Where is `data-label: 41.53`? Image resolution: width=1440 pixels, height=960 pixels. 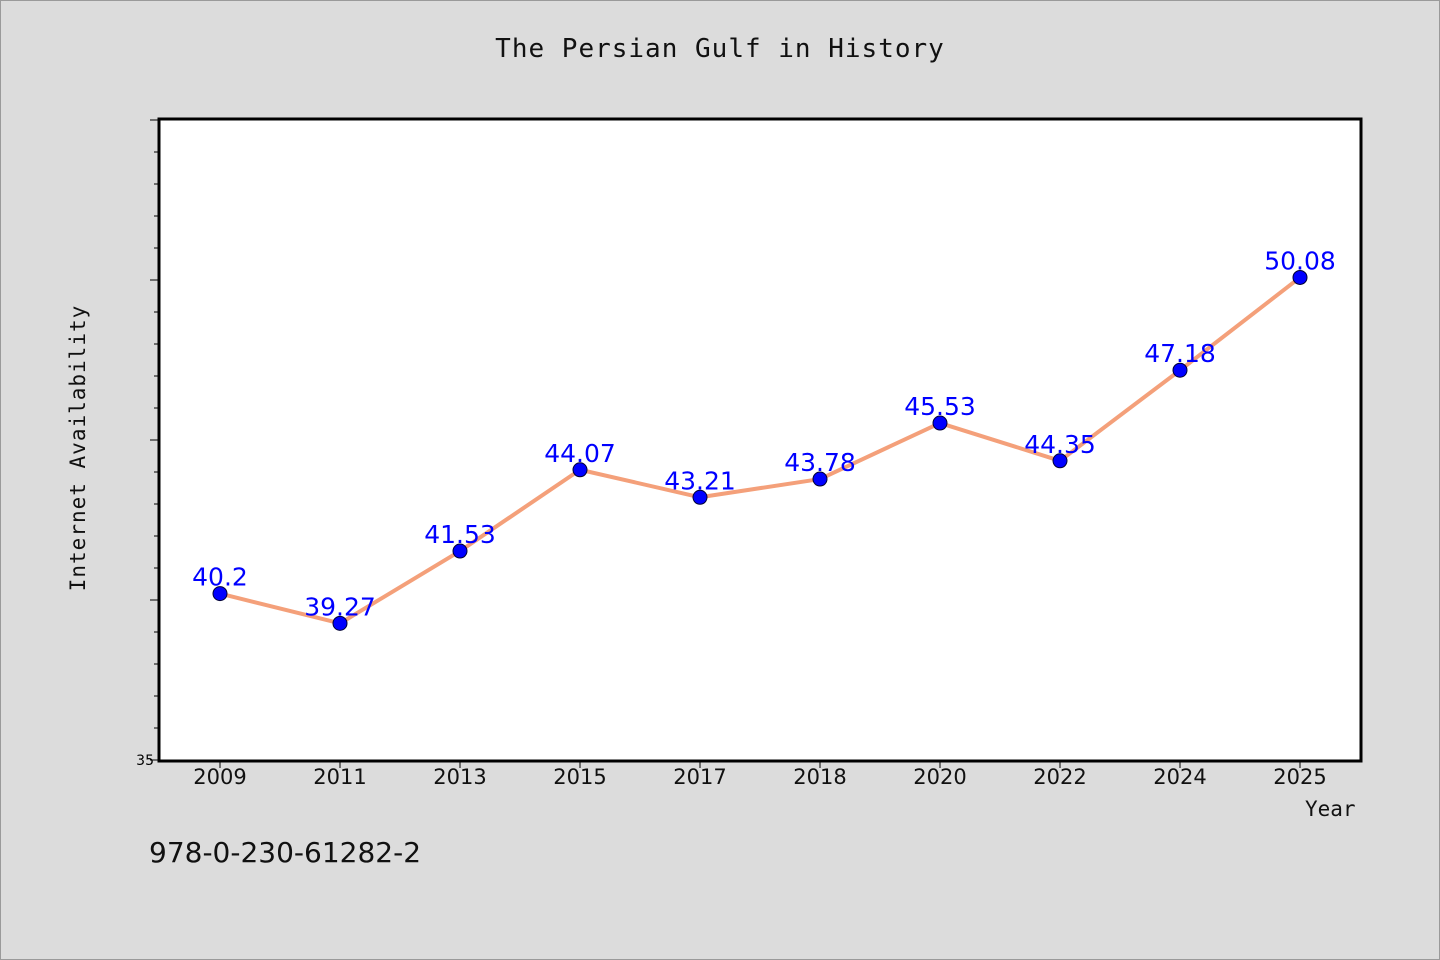 data-label: 41.53 is located at coordinates (460, 534).